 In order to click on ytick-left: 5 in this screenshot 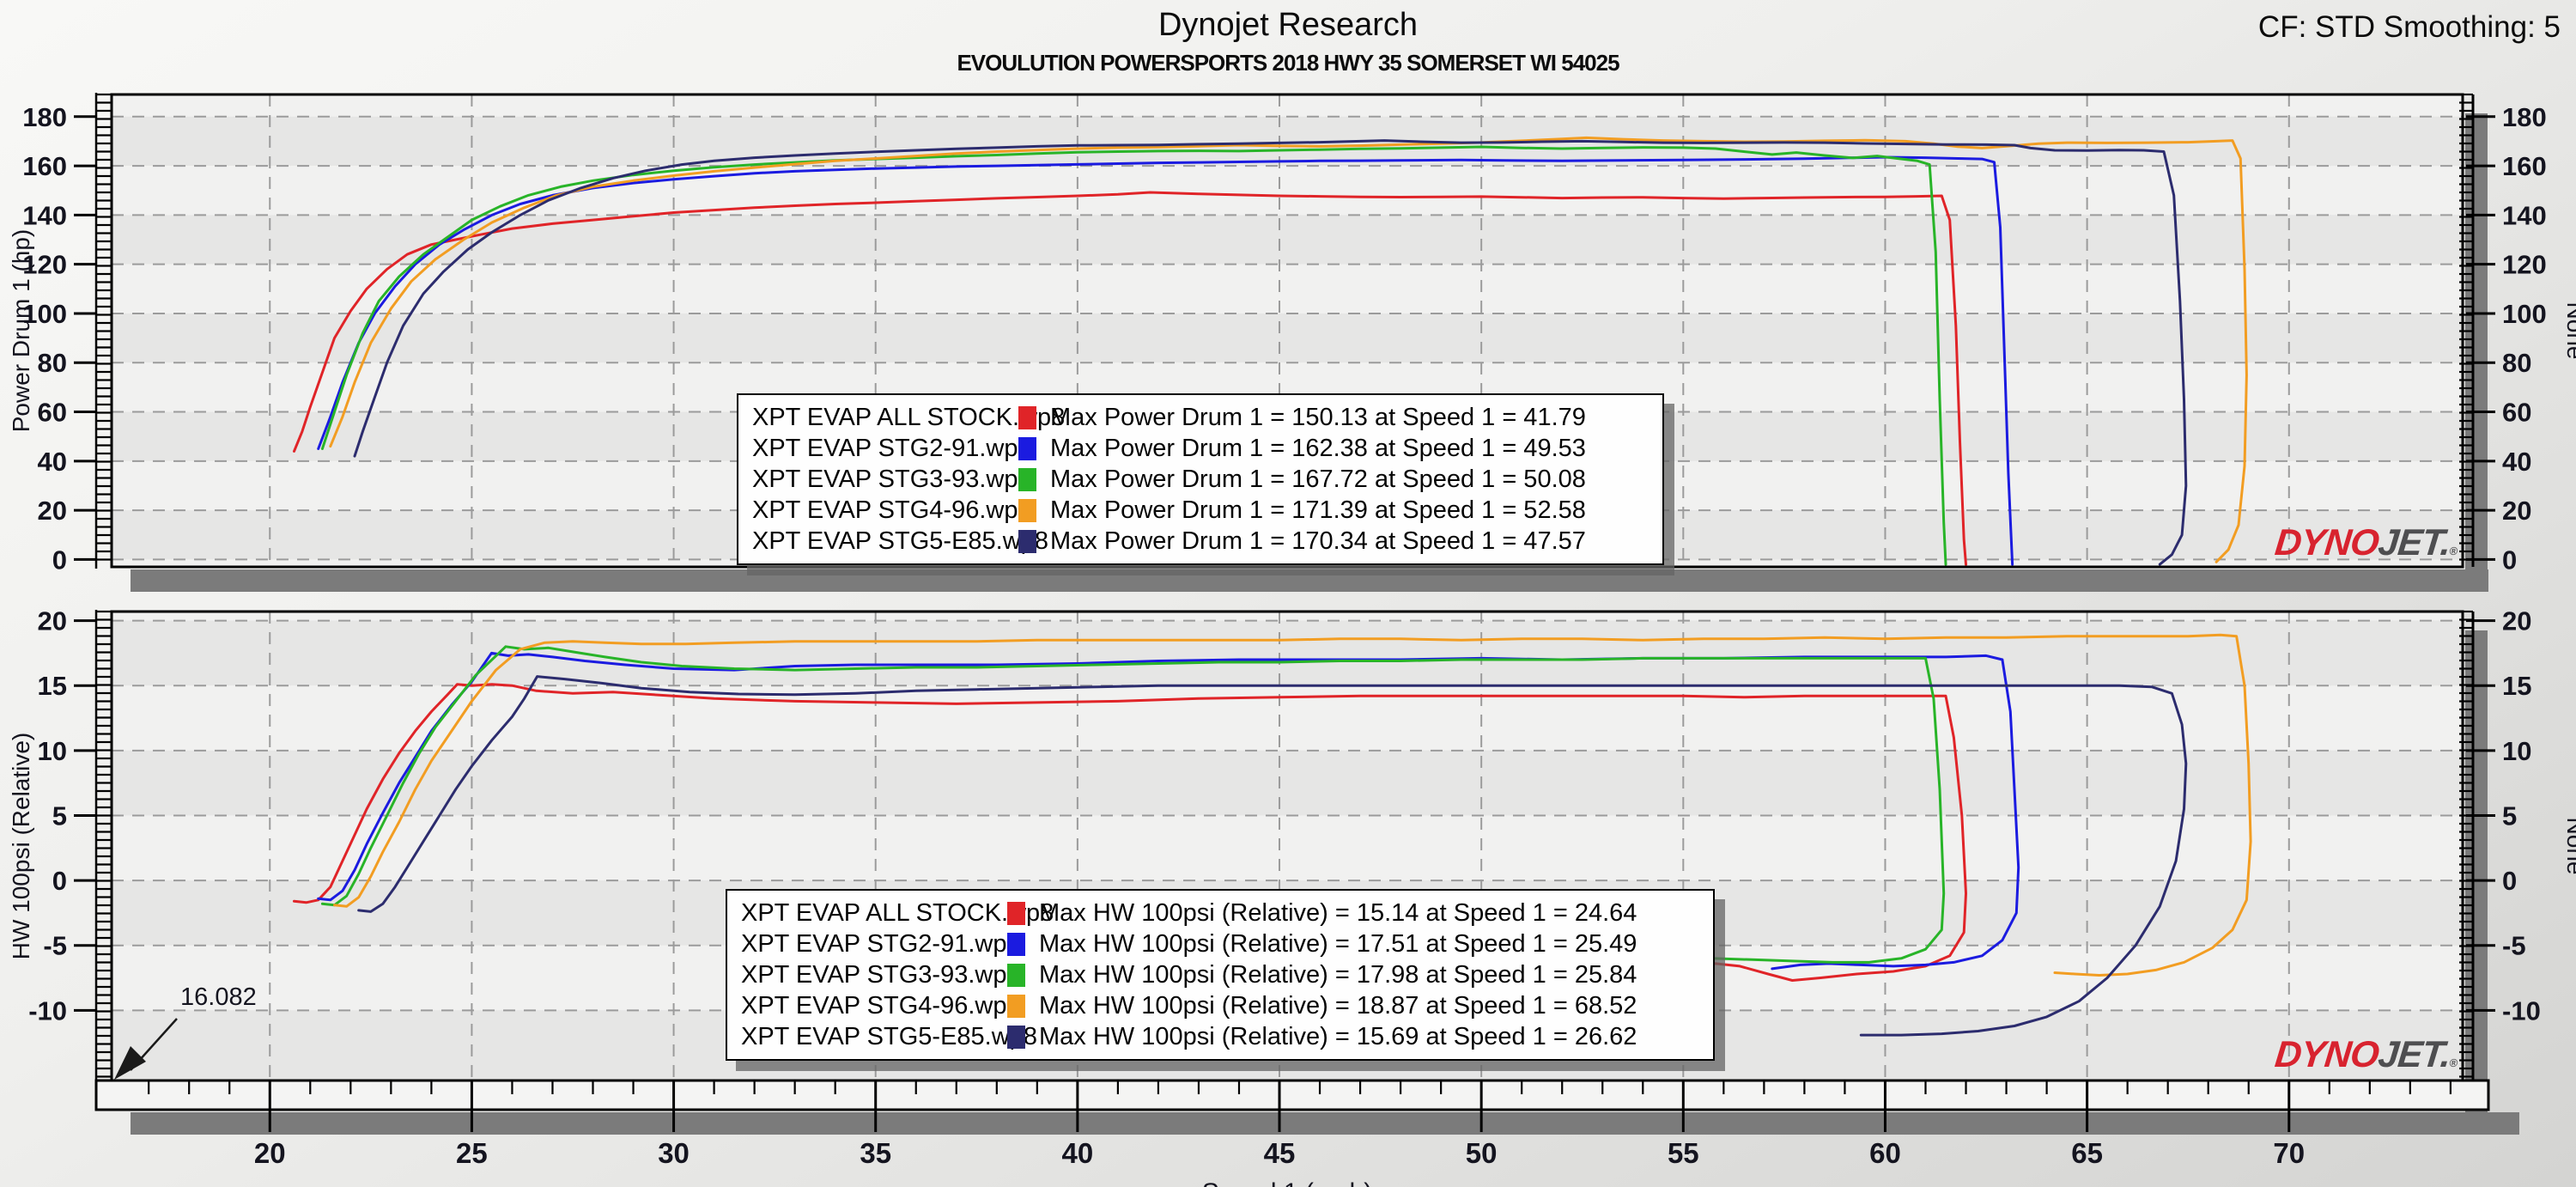, I will do `click(59, 815)`.